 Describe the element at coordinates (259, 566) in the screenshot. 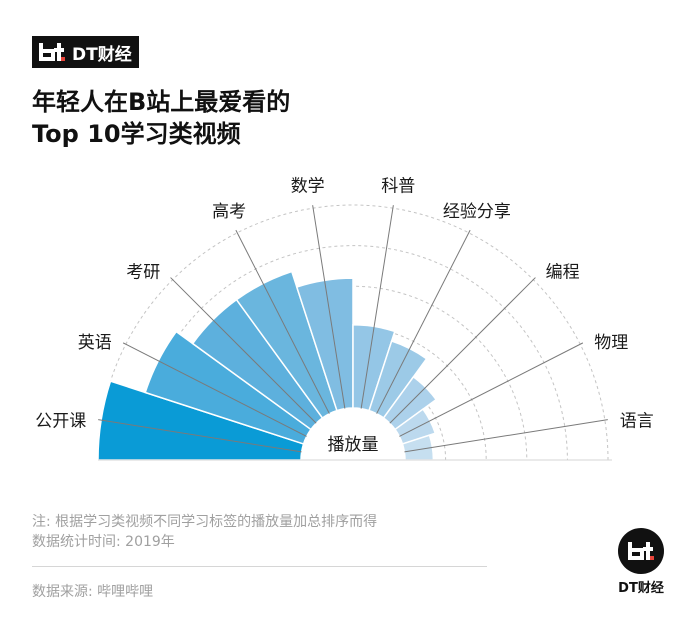

I see `divider` at that location.